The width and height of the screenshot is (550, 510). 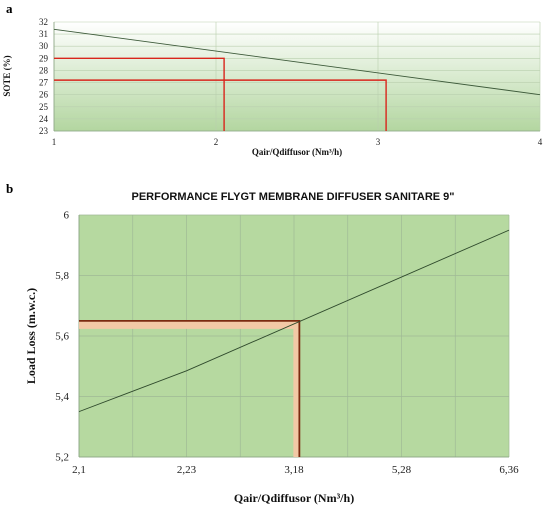 What do you see at coordinates (9, 188) in the screenshot?
I see `panel-b-letter: b` at bounding box center [9, 188].